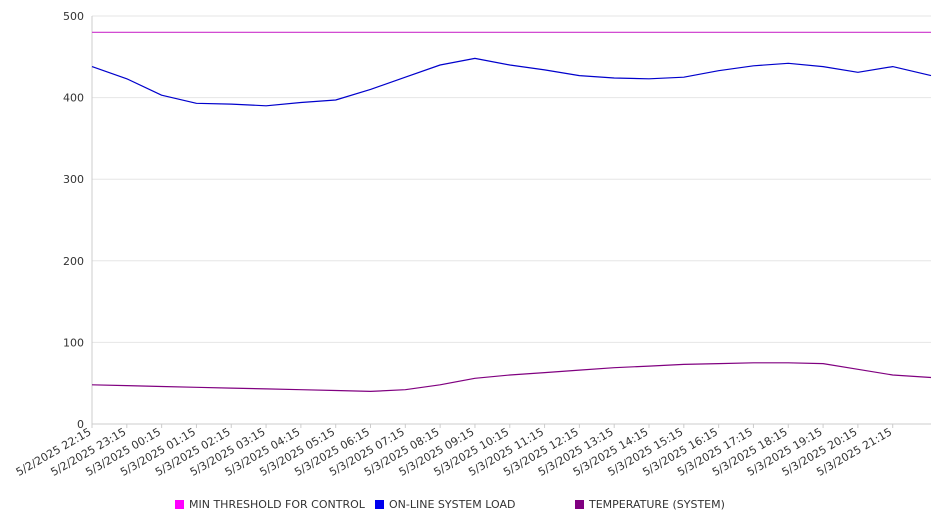 The image size is (946, 526). What do you see at coordinates (73, 179) in the screenshot?
I see `y-tick-label: 300` at bounding box center [73, 179].